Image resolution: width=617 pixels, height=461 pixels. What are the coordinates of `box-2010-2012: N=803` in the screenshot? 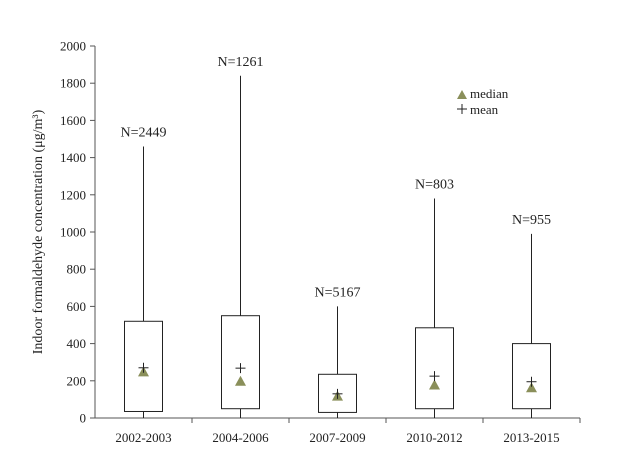 It's located at (434, 298).